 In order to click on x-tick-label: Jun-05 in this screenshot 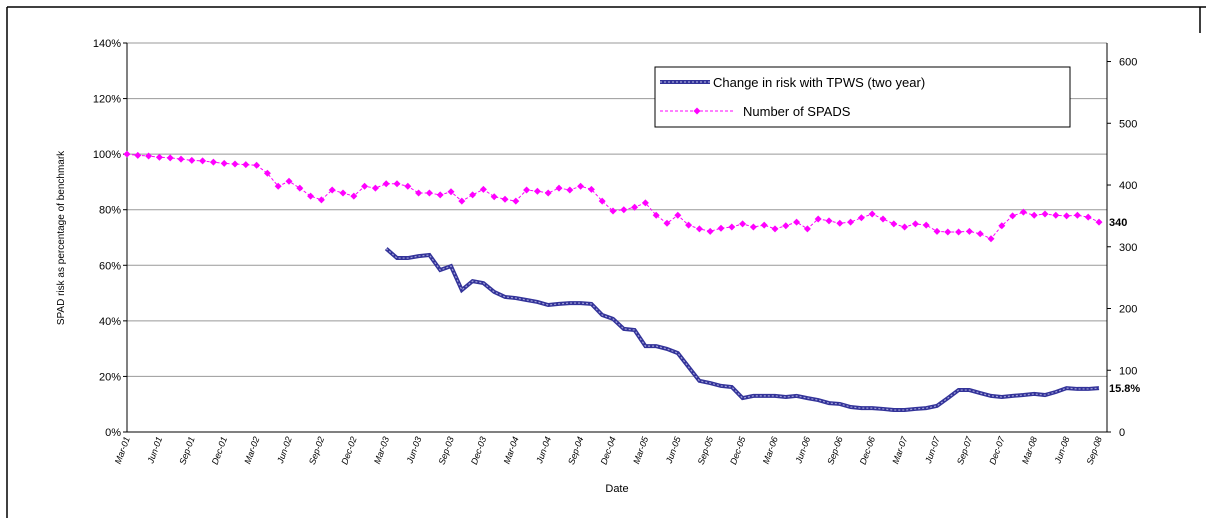, I will do `click(673, 449)`.